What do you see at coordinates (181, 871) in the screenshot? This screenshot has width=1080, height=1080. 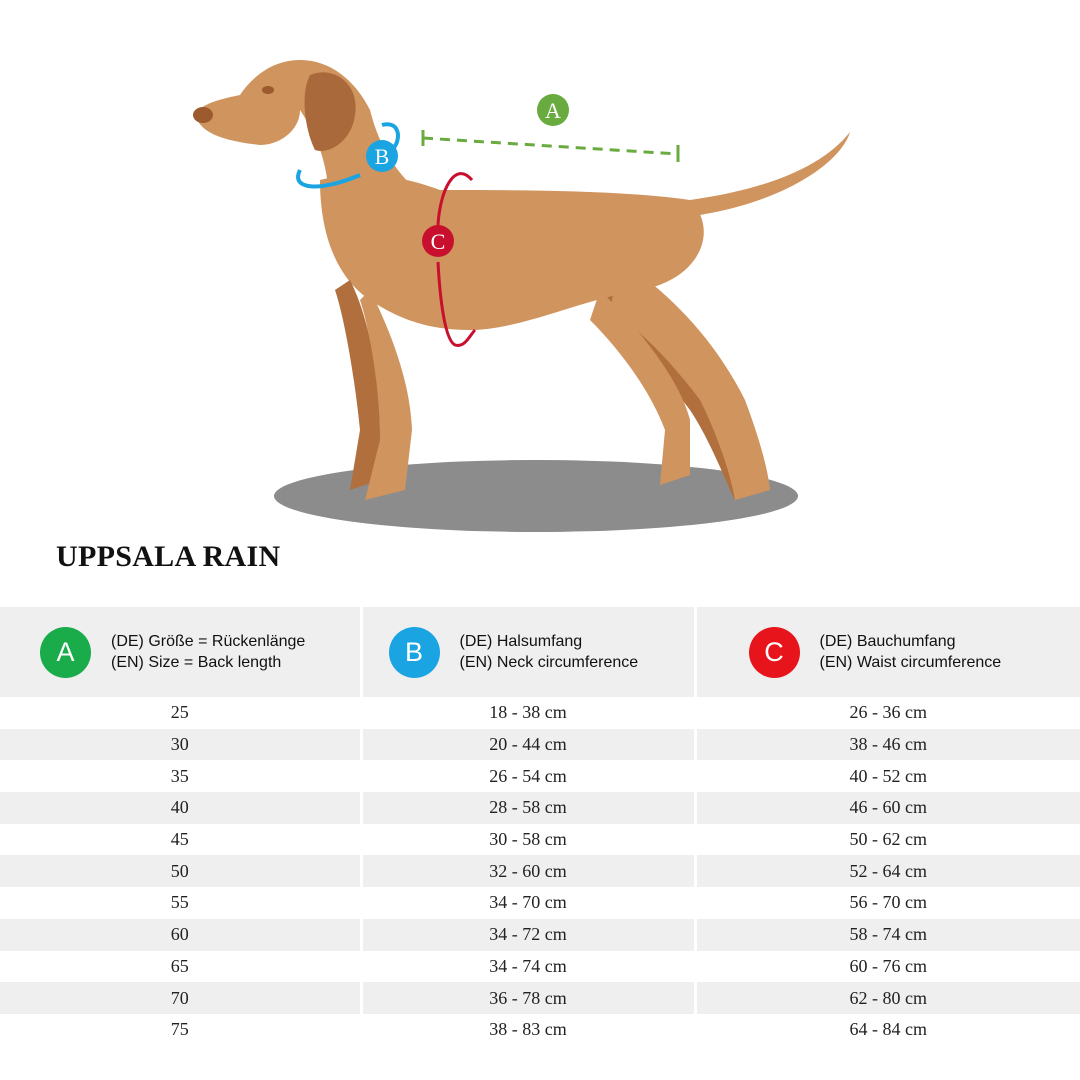 I see `cell-size: 50` at bounding box center [181, 871].